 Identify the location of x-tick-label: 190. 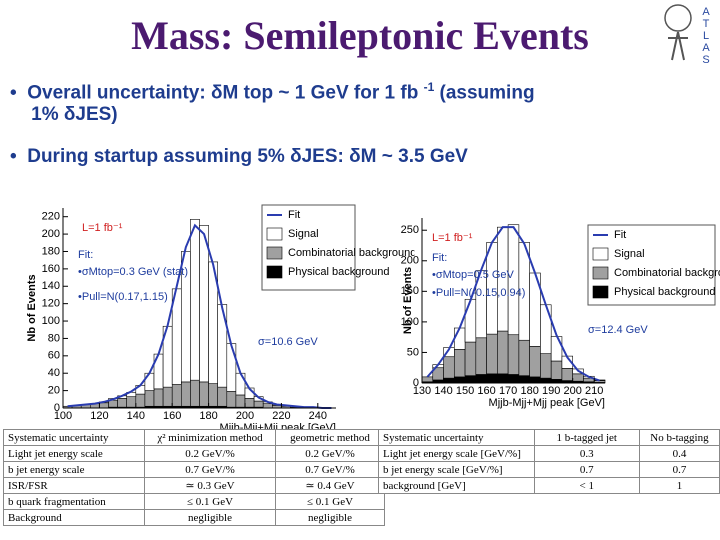
(551, 391).